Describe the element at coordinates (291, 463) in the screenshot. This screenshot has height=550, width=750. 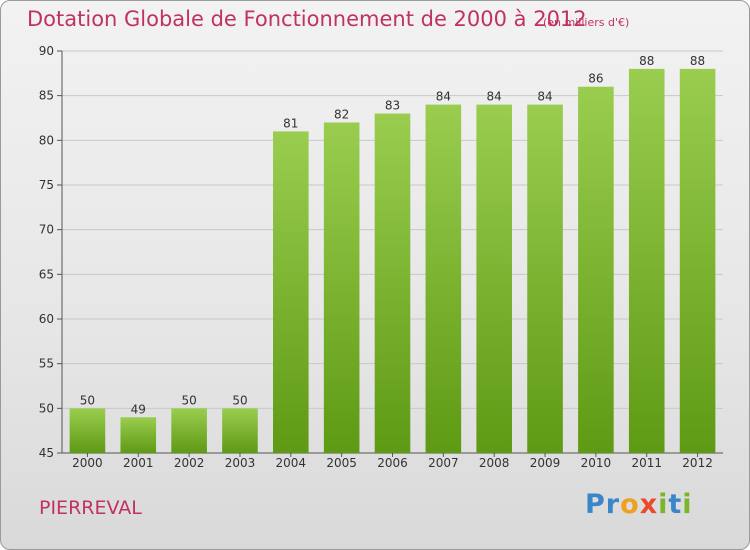
I see `x-tick-label-2004: 2004` at that location.